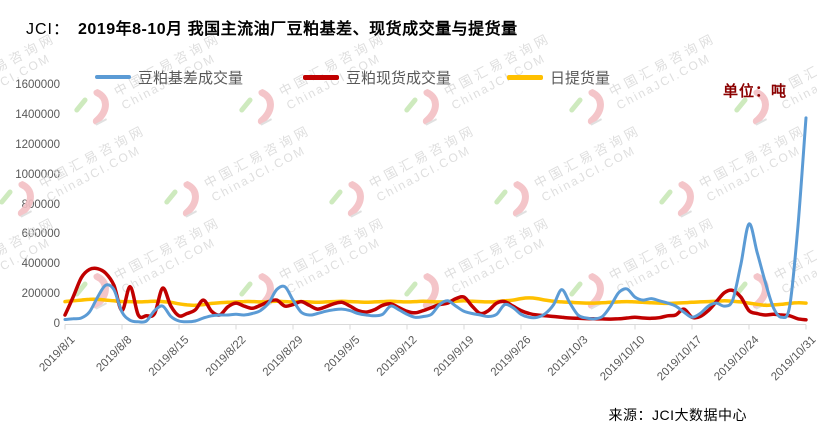 This screenshot has width=817, height=433. I want to click on legend-item-basis: 豆粕基差成交量, so click(169, 77).